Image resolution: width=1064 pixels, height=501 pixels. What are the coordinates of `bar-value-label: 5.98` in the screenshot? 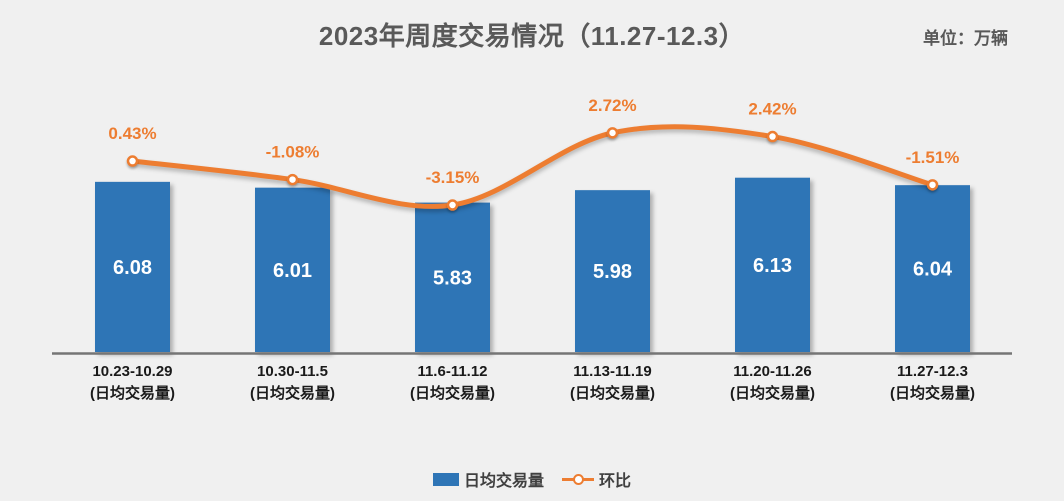 It's located at (612, 272).